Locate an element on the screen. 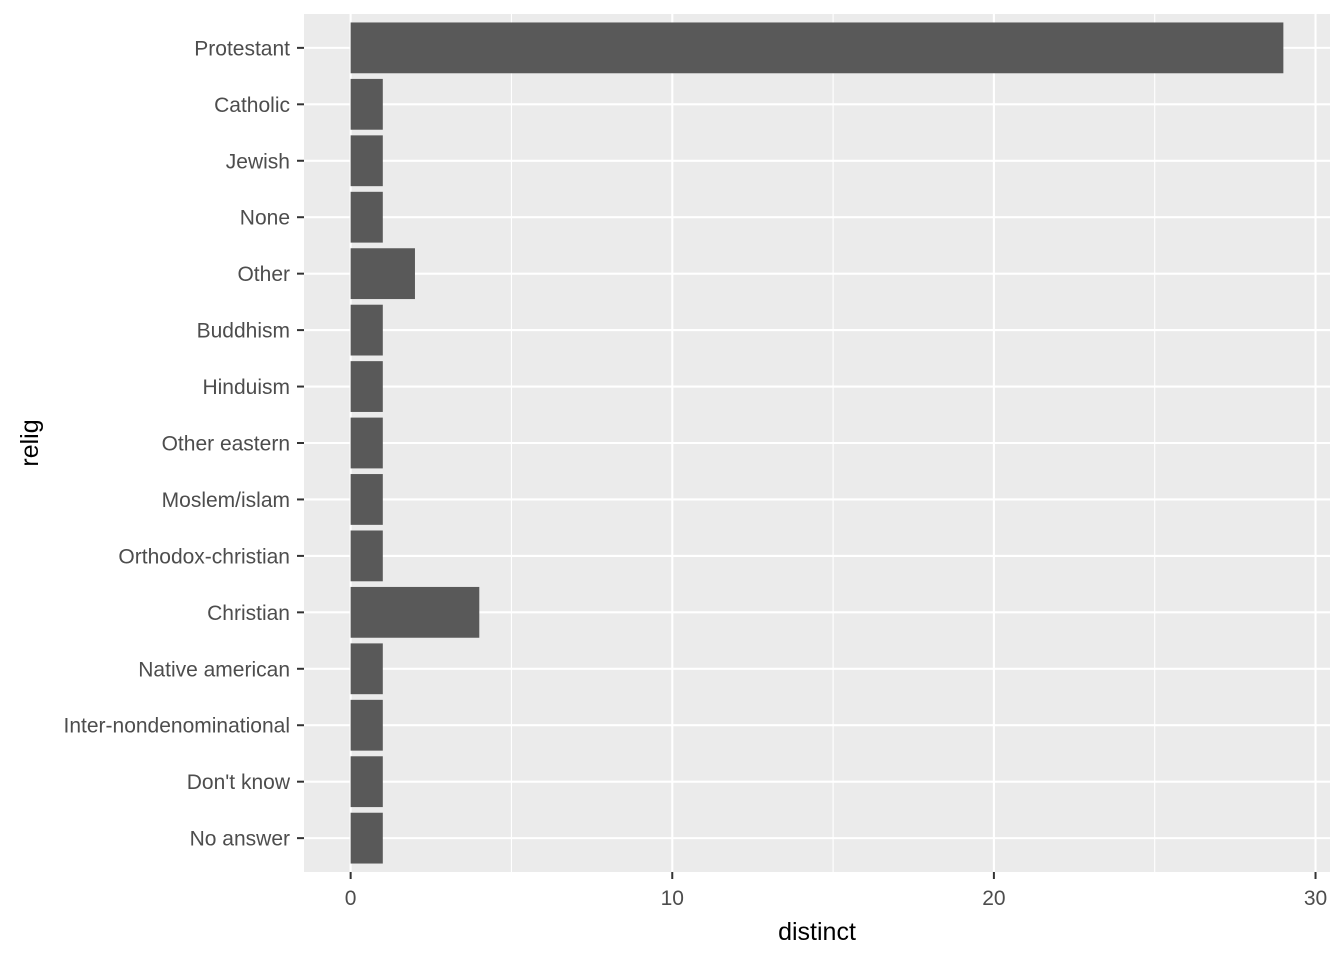 The width and height of the screenshot is (1344, 965). x-axis-title: distinct is located at coordinates (817, 932).